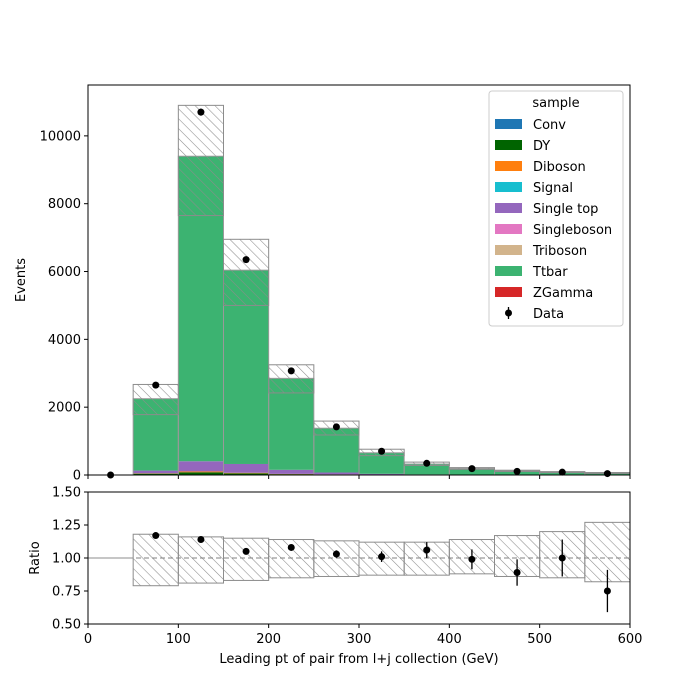 This screenshot has width=700, height=700. What do you see at coordinates (66, 559) in the screenshot?
I see `ratio-ytick-label-2: 1.00` at bounding box center [66, 559].